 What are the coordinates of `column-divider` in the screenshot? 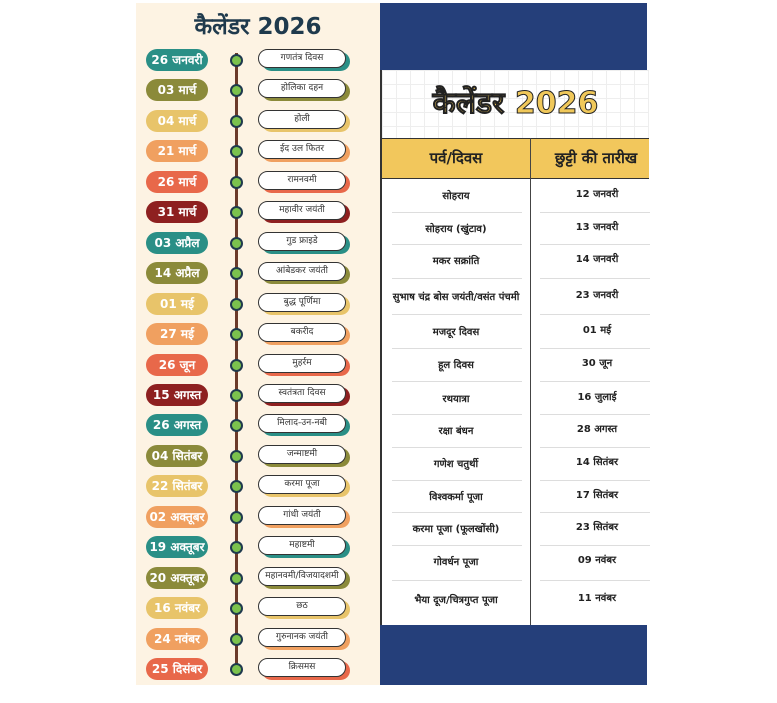 It's located at (530, 381).